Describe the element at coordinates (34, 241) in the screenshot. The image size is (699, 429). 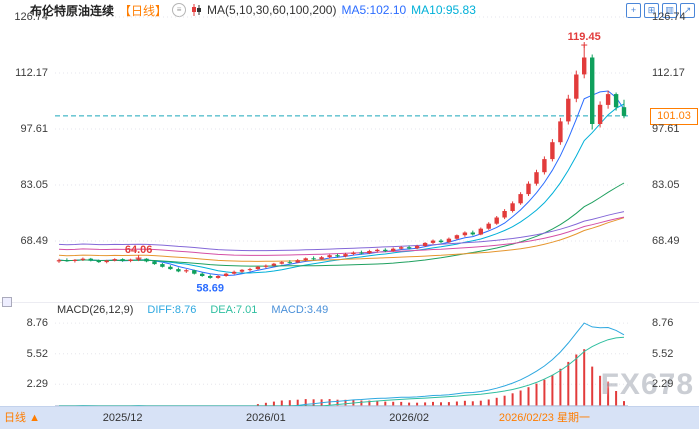
I see `price-tick-left: 68.49` at that location.